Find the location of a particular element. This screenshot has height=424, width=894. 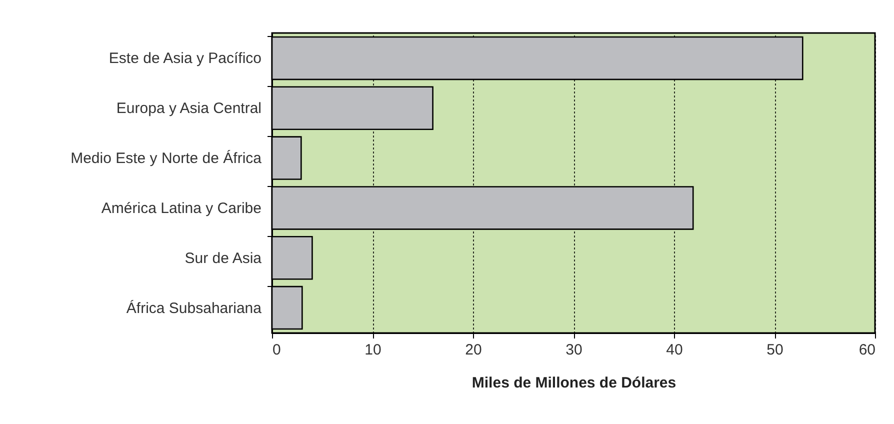

y-tick-label: Europa y Asia Central is located at coordinates (189, 109).